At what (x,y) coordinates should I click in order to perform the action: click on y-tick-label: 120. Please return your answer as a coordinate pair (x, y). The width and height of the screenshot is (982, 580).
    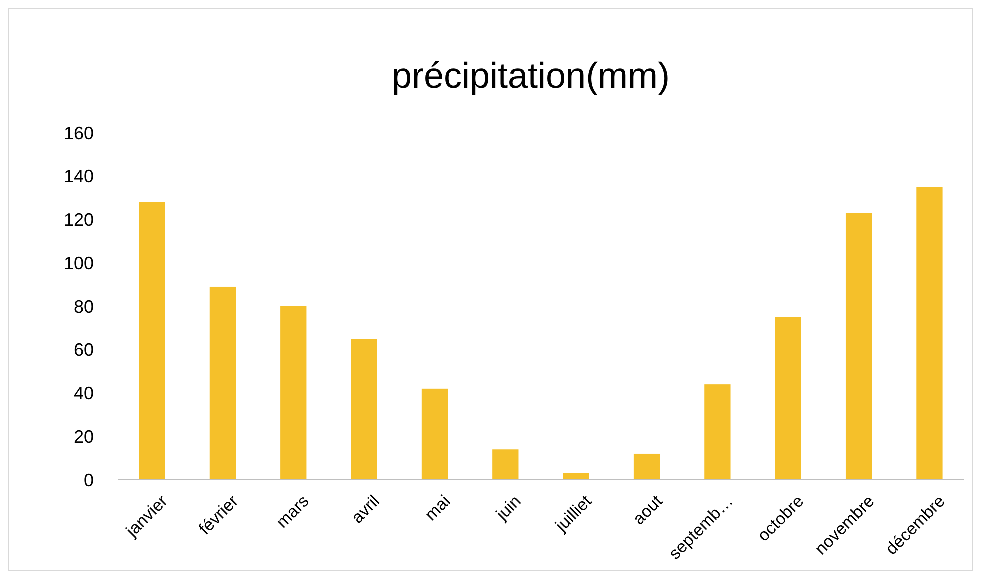
    Looking at the image, I should click on (79, 220).